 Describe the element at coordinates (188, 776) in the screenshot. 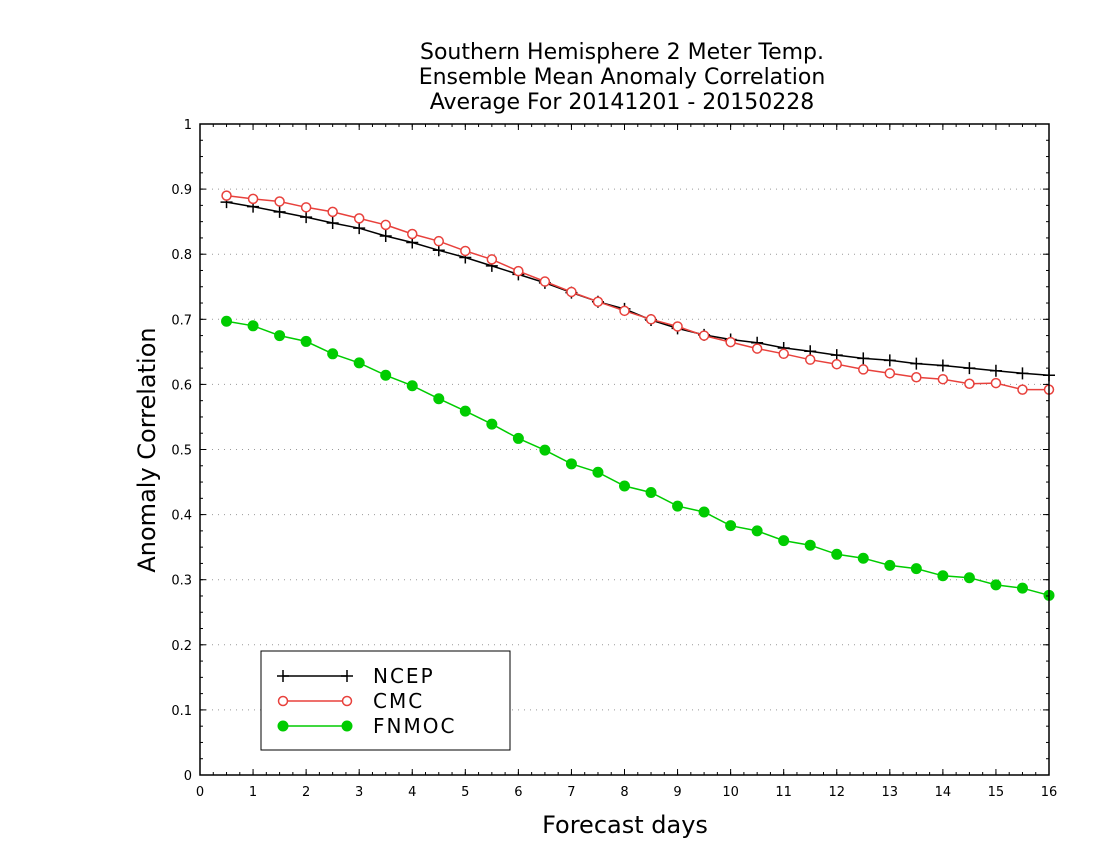

I see `y-tick-label: 0` at that location.